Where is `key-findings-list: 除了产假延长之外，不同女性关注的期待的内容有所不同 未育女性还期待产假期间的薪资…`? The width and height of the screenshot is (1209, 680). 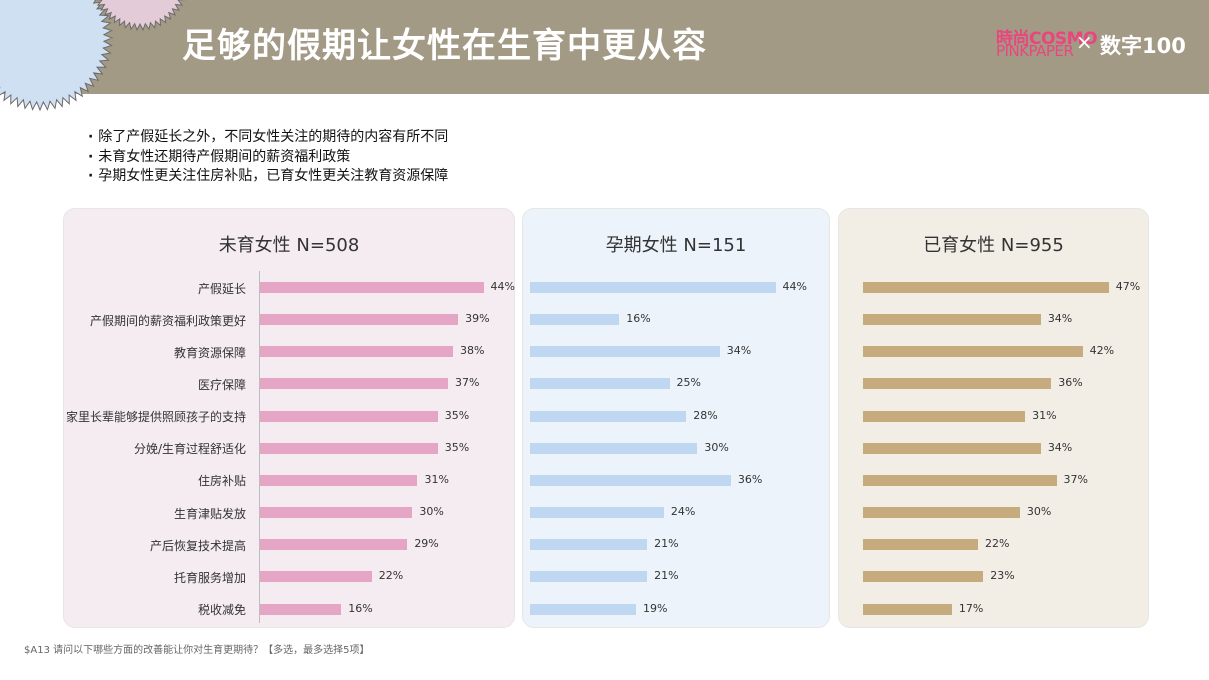
key-findings-list: 除了产假延长之外，不同女性关注的期待的内容有所不同 未育女性还期待产假期间的薪资… is located at coordinates (268, 157).